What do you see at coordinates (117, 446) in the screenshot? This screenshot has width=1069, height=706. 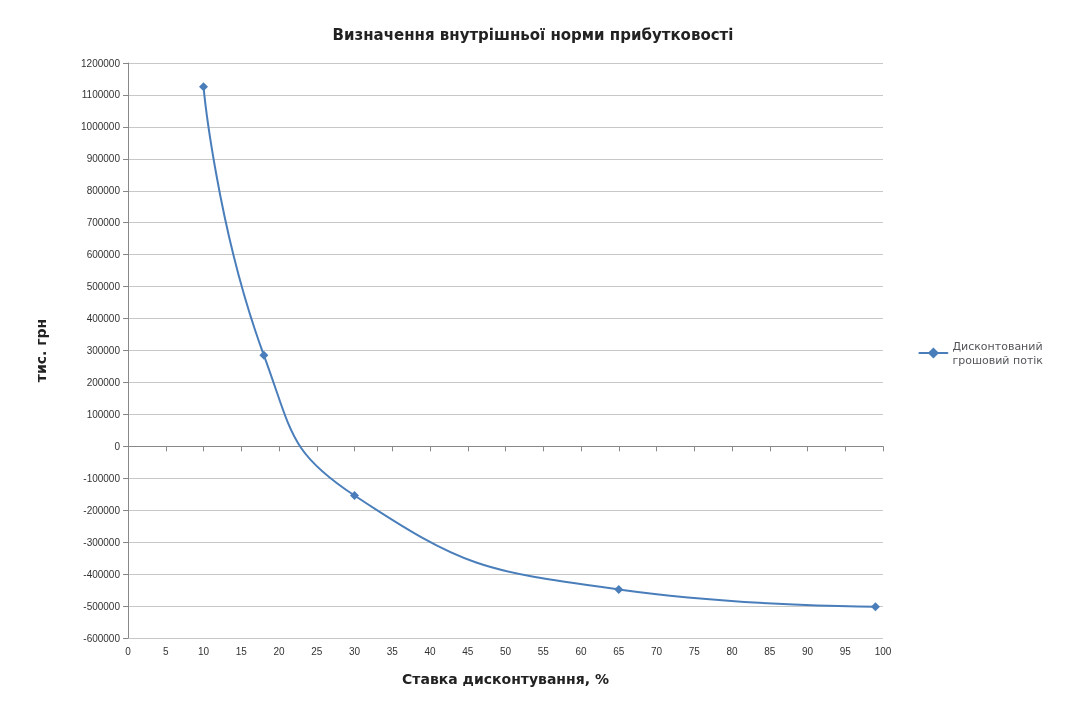 I see `y-tick-label: 0` at bounding box center [117, 446].